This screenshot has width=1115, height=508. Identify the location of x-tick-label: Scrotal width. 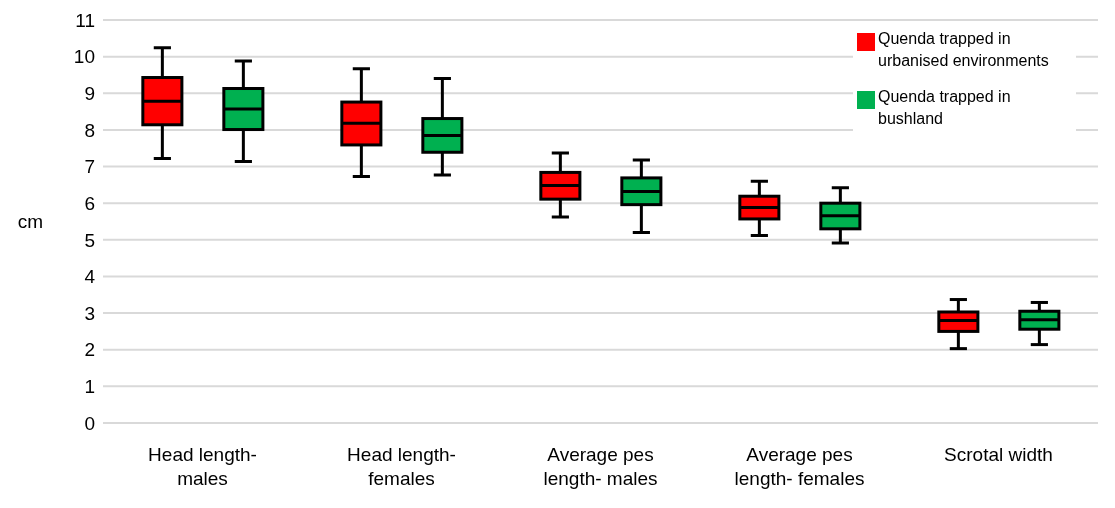
(998, 454).